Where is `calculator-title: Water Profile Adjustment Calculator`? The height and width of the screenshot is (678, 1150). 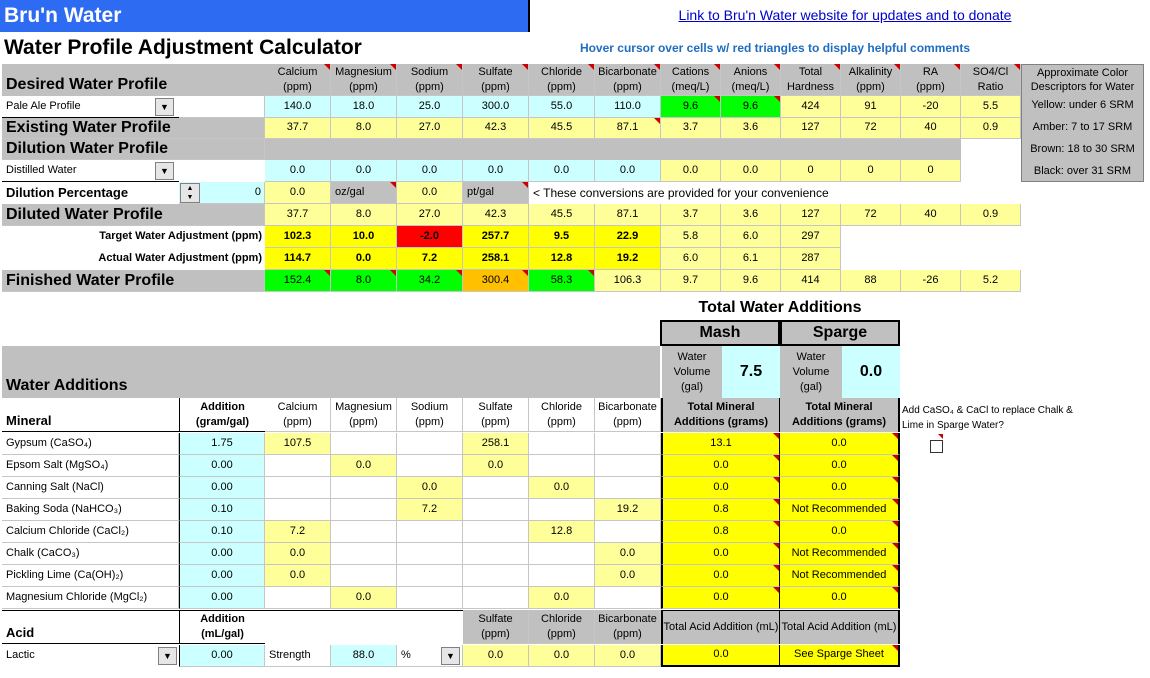
calculator-title: Water Profile Adjustment Calculator is located at coordinates (183, 47).